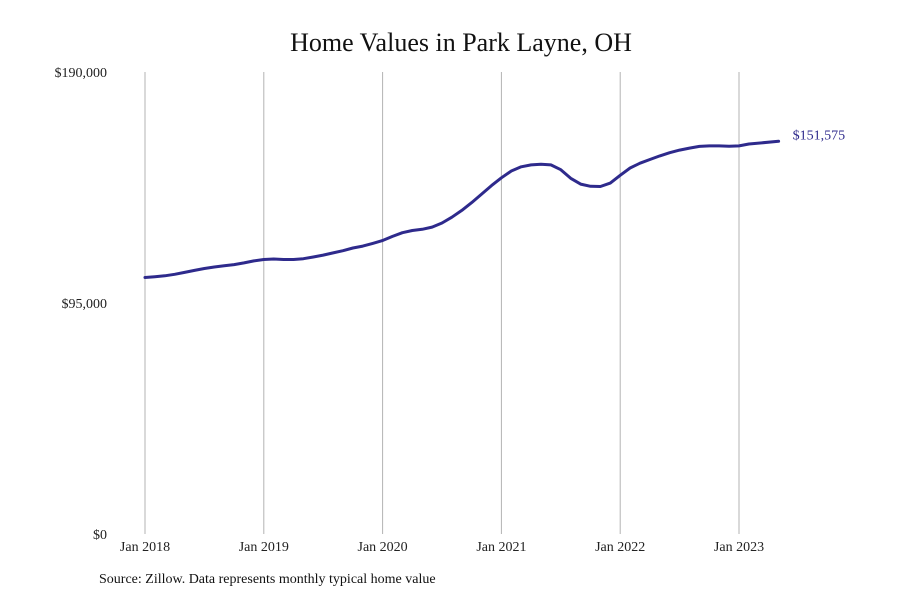 The height and width of the screenshot is (600, 900). Describe the element at coordinates (85, 304) in the screenshot. I see `y-tick-label: $95,000` at that location.